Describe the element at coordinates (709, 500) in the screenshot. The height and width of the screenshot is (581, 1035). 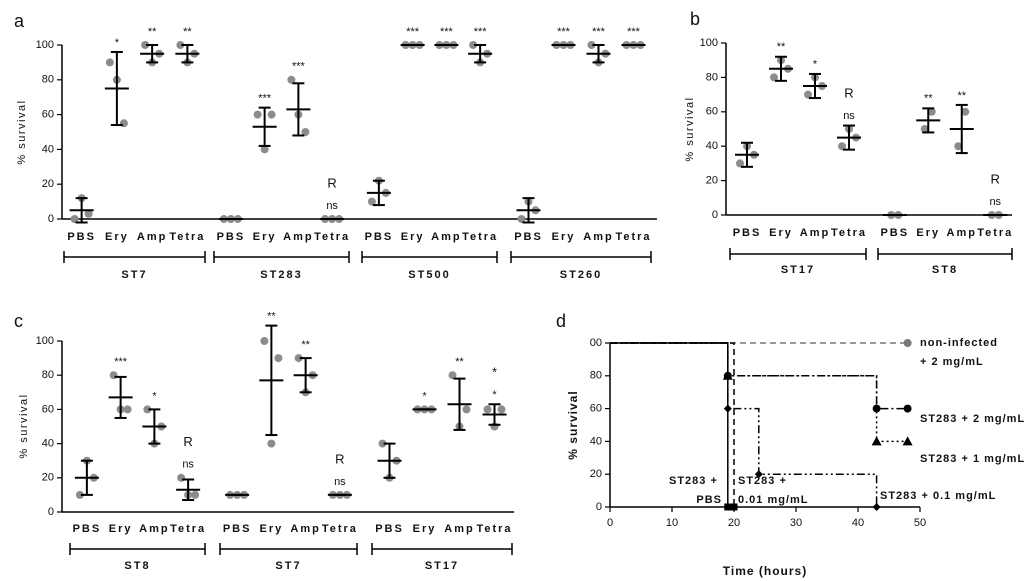
I see `series-label: PBS` at that location.